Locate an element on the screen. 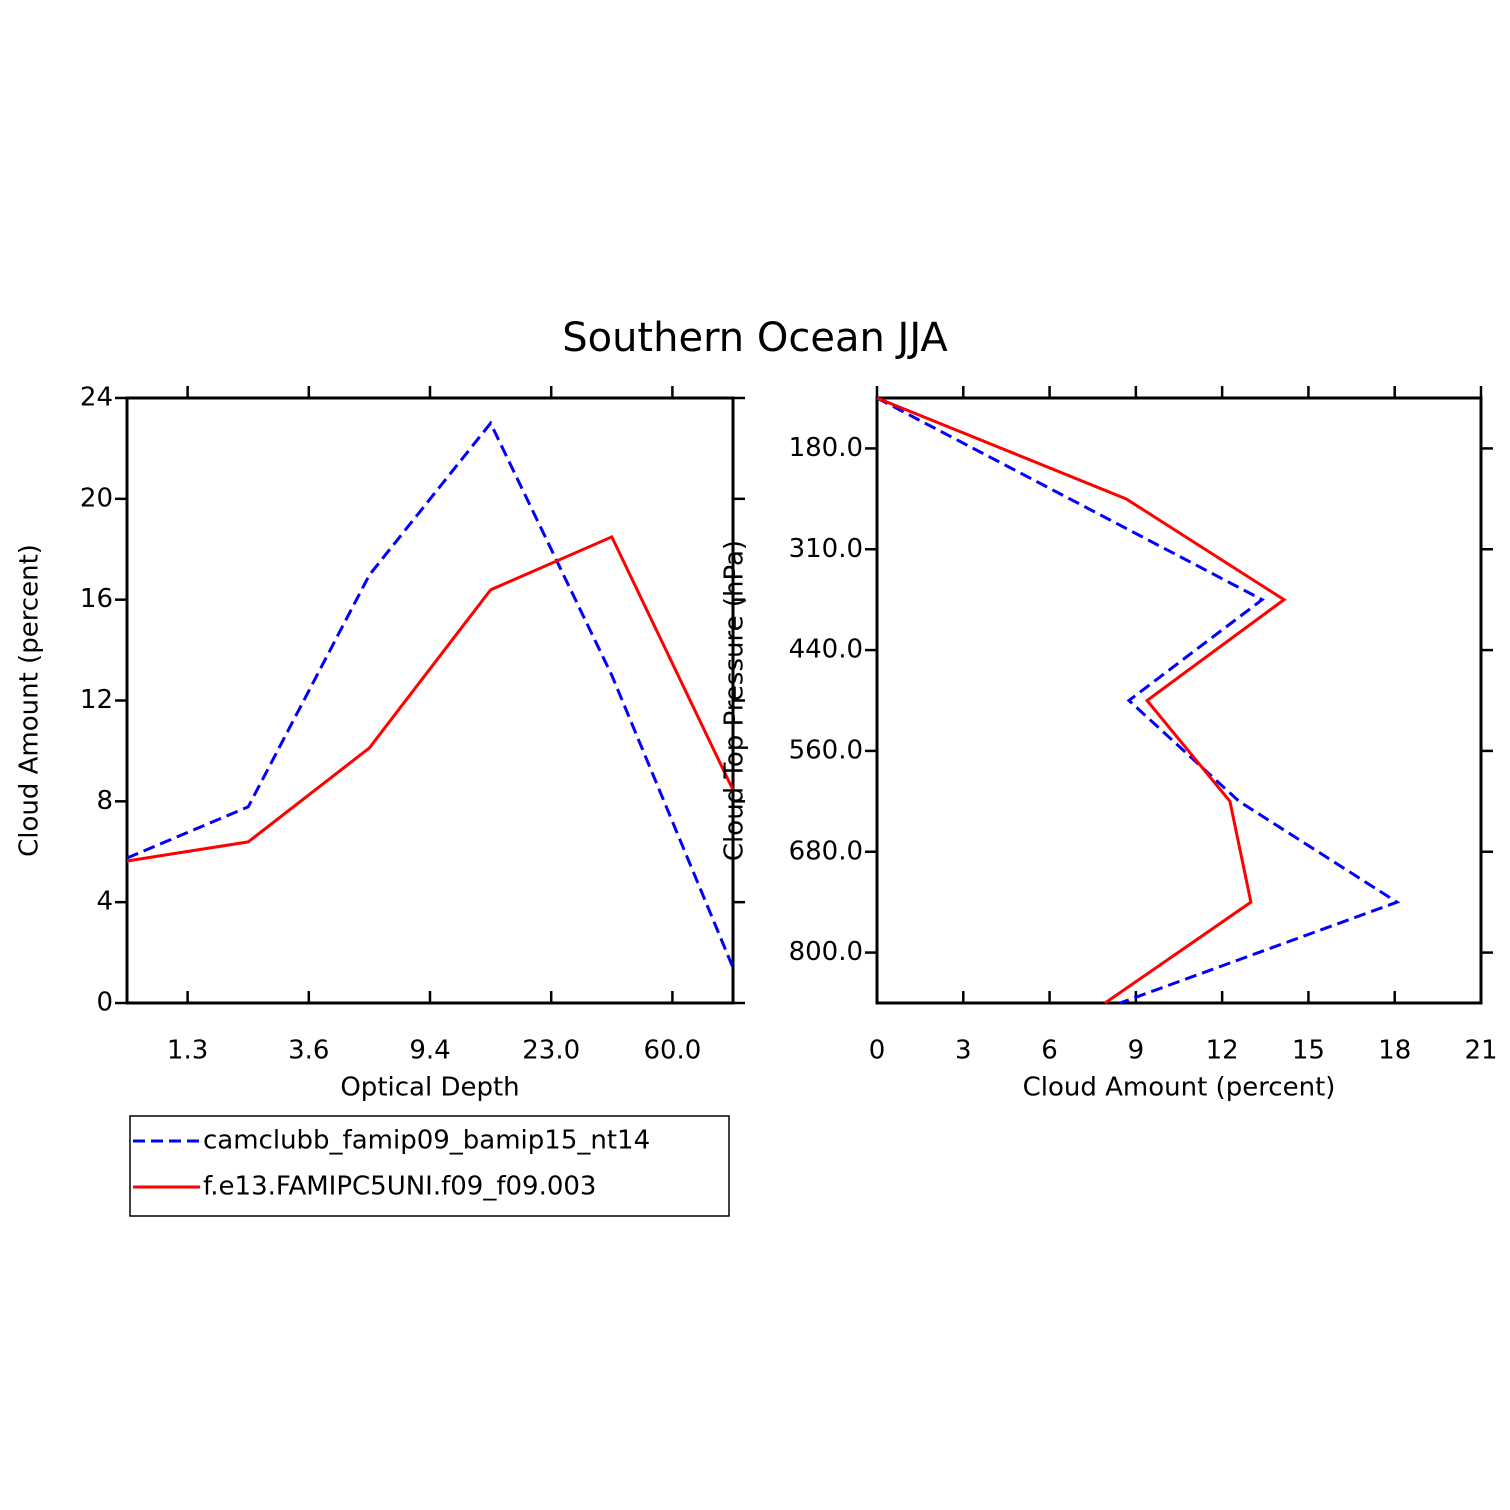 The width and height of the screenshot is (1510, 1510). x-tick-label: 21 is located at coordinates (1480, 1051).